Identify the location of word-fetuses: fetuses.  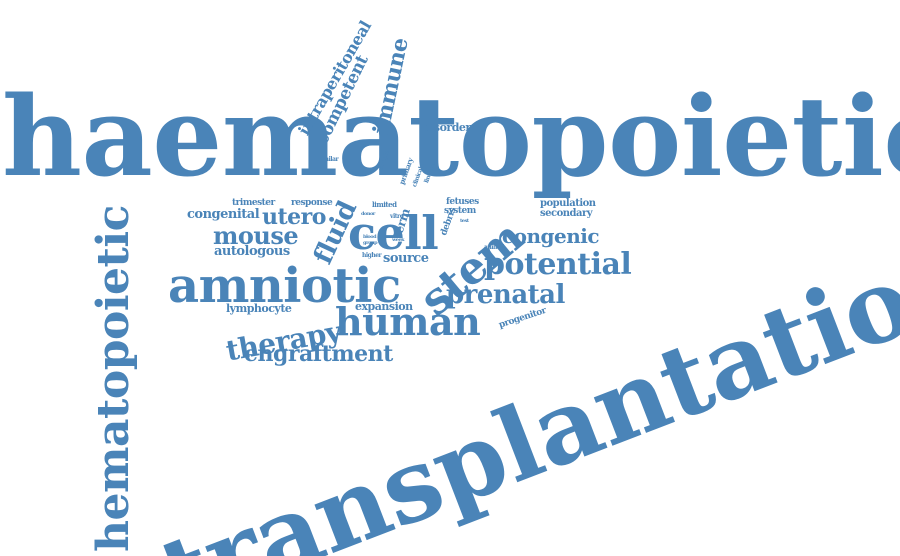
(462, 202).